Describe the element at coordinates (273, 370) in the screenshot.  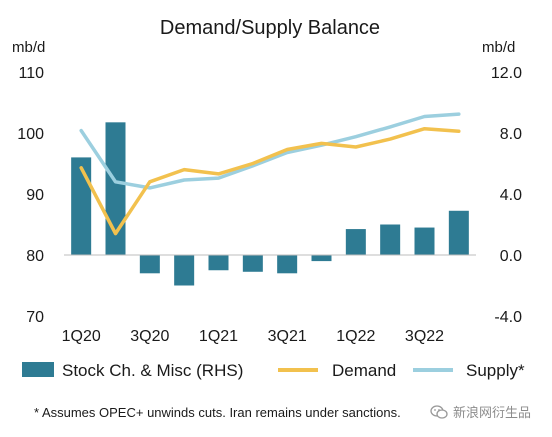
I see `legend: Stock Ch. & Misc (RHS) Demand Supply*` at that location.